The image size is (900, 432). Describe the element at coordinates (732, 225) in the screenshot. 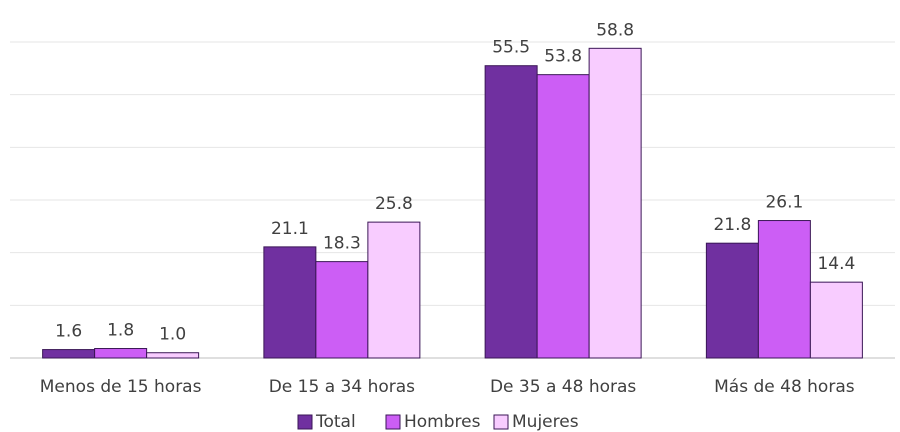

I see `data-label: 21.8` at that location.